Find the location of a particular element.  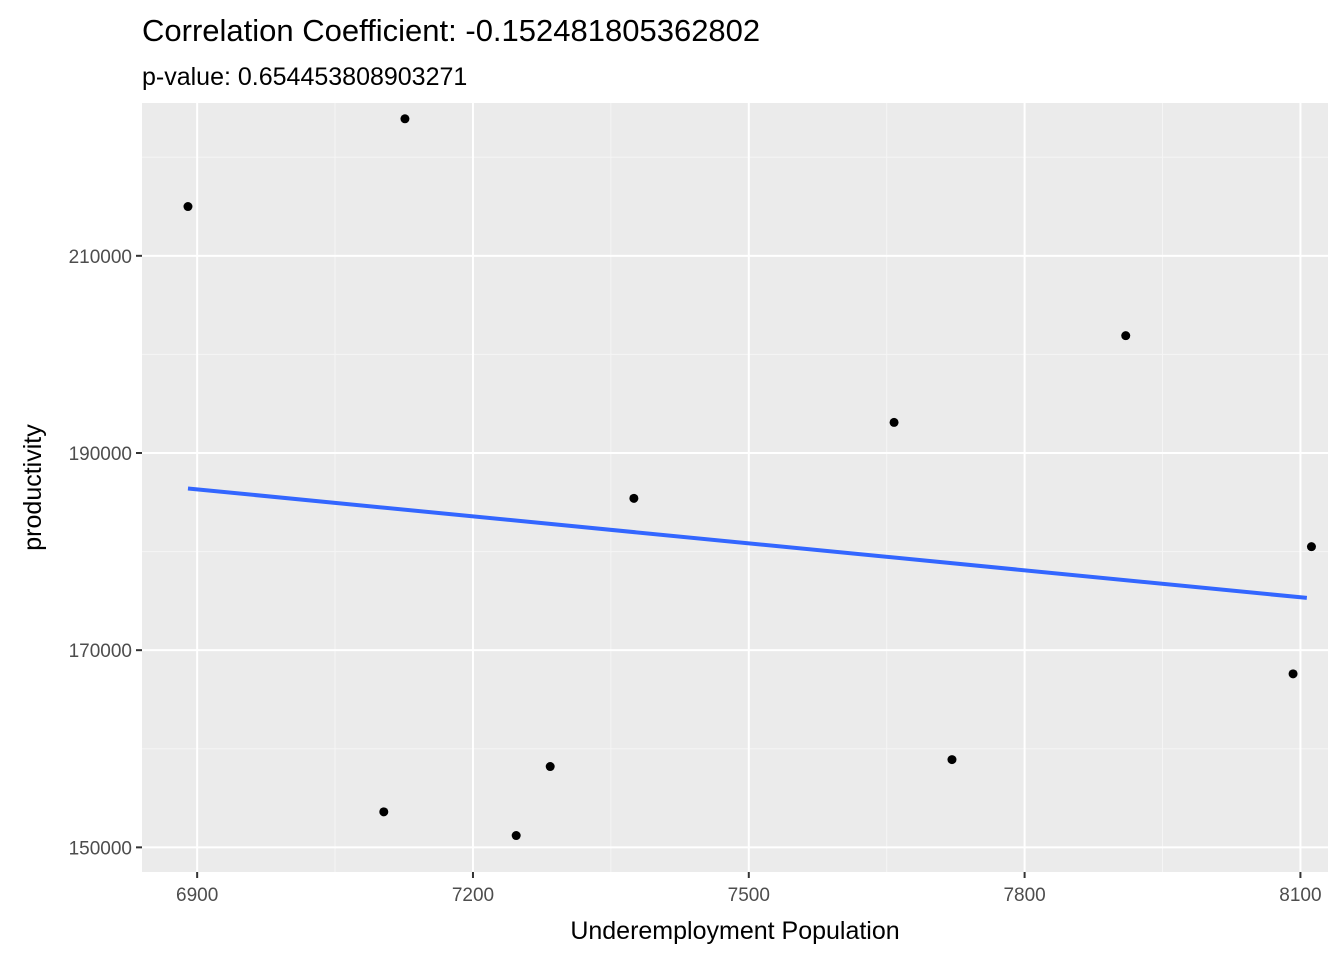

x-tick-label: 8100 is located at coordinates (1300, 895).